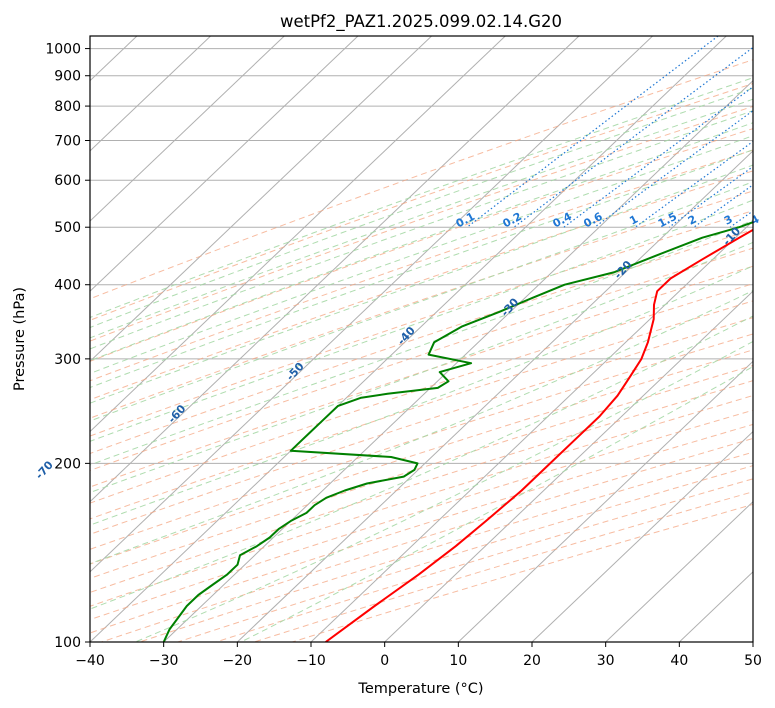  I want to click on x-tick-label: −20, so click(238, 661).